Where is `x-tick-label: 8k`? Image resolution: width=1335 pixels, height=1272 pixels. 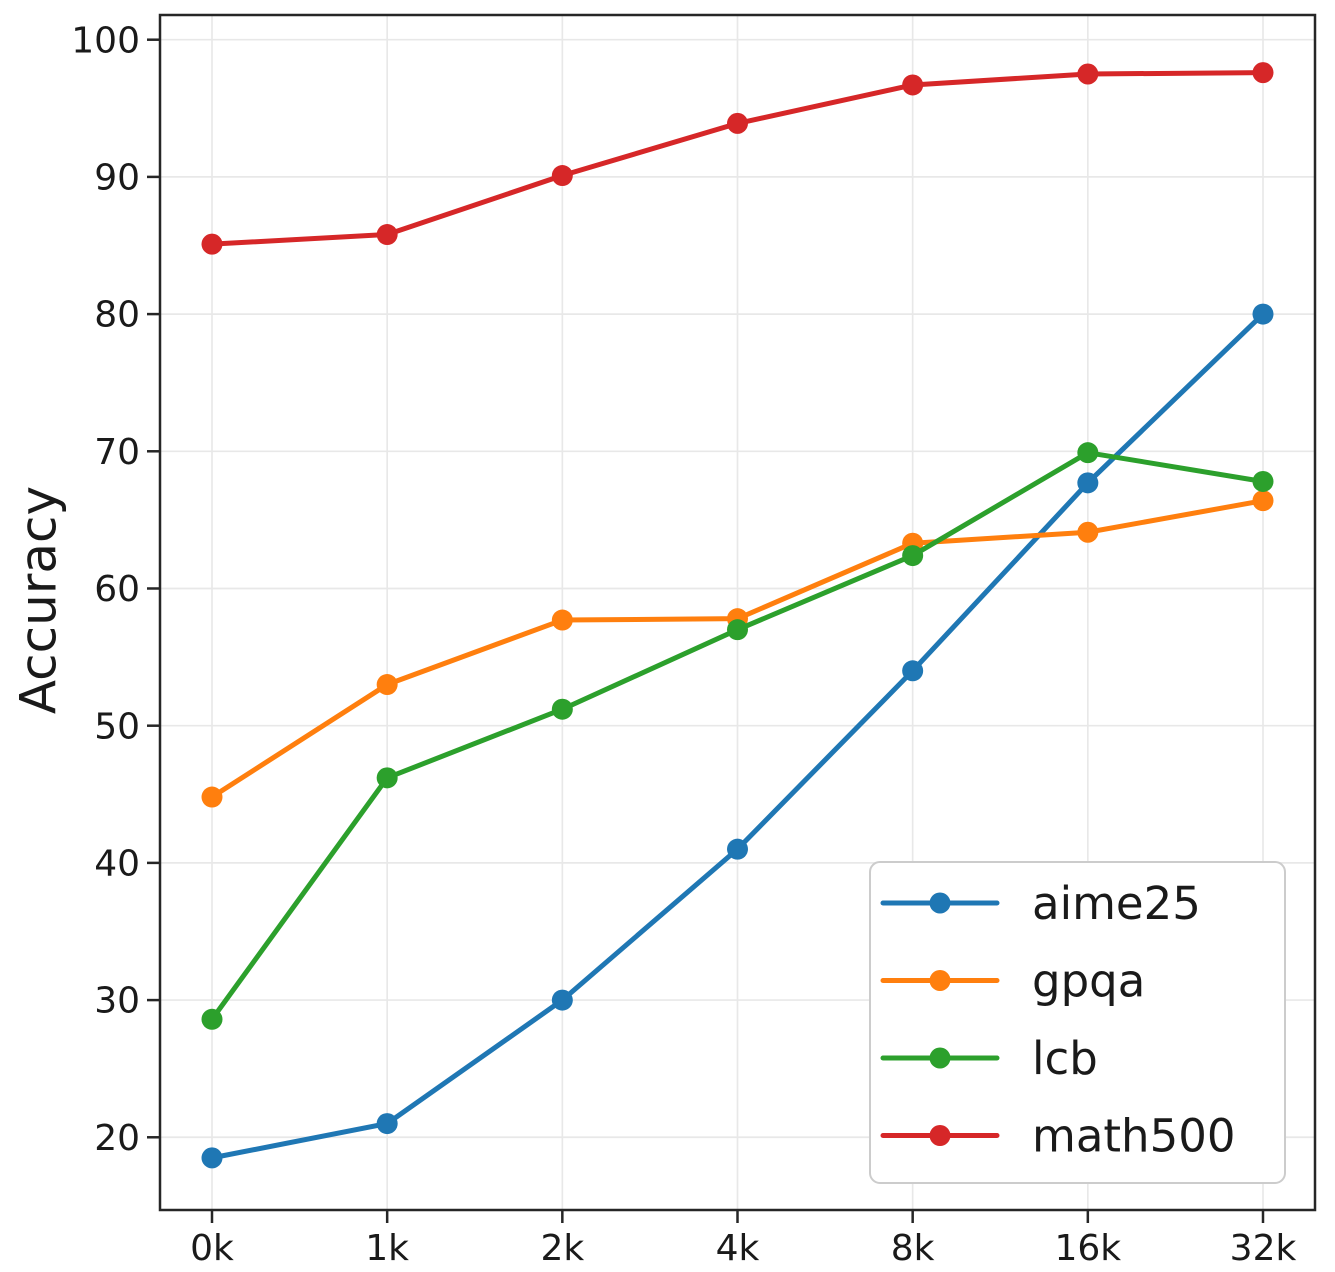
x-tick-label: 8k is located at coordinates (913, 1248).